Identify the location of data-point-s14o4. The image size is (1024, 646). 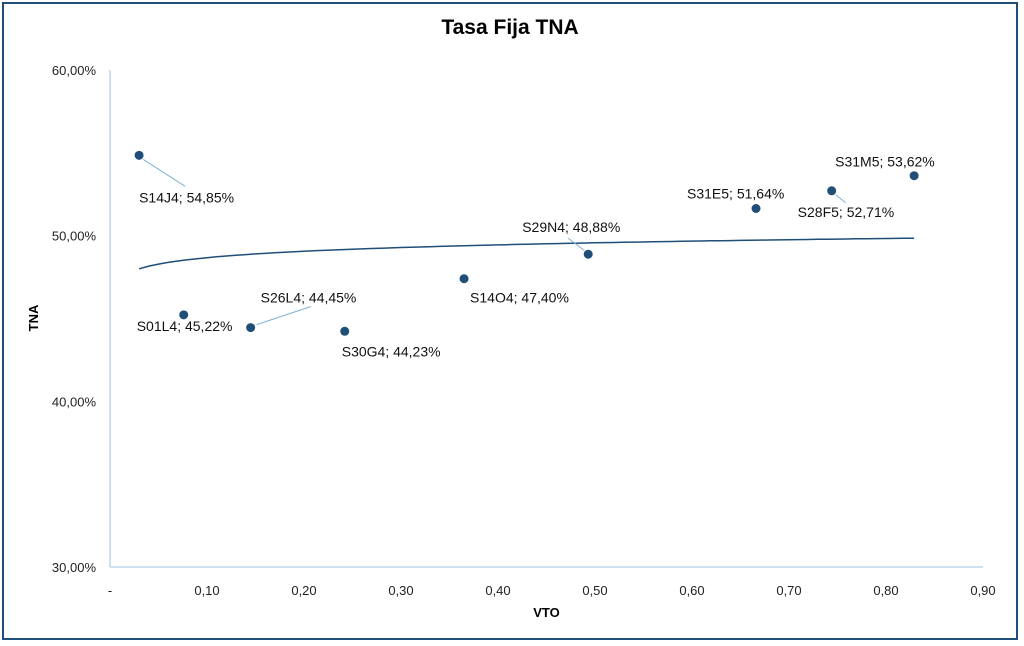
(464, 279).